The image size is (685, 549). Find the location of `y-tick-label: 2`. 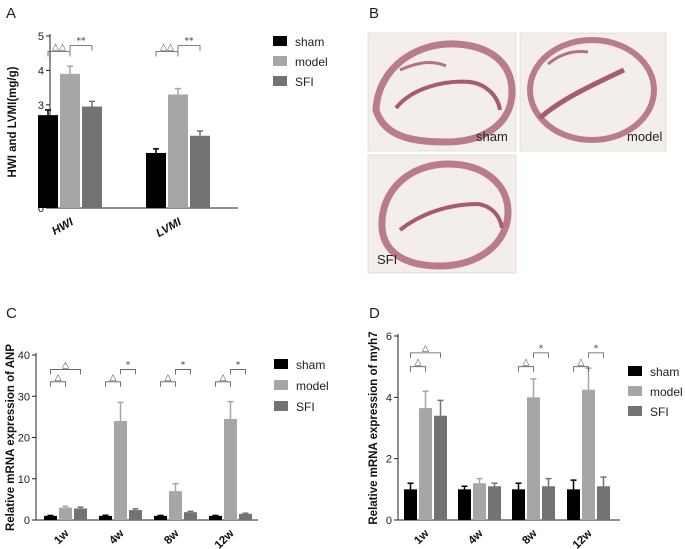

y-tick-label: 2 is located at coordinates (389, 460).